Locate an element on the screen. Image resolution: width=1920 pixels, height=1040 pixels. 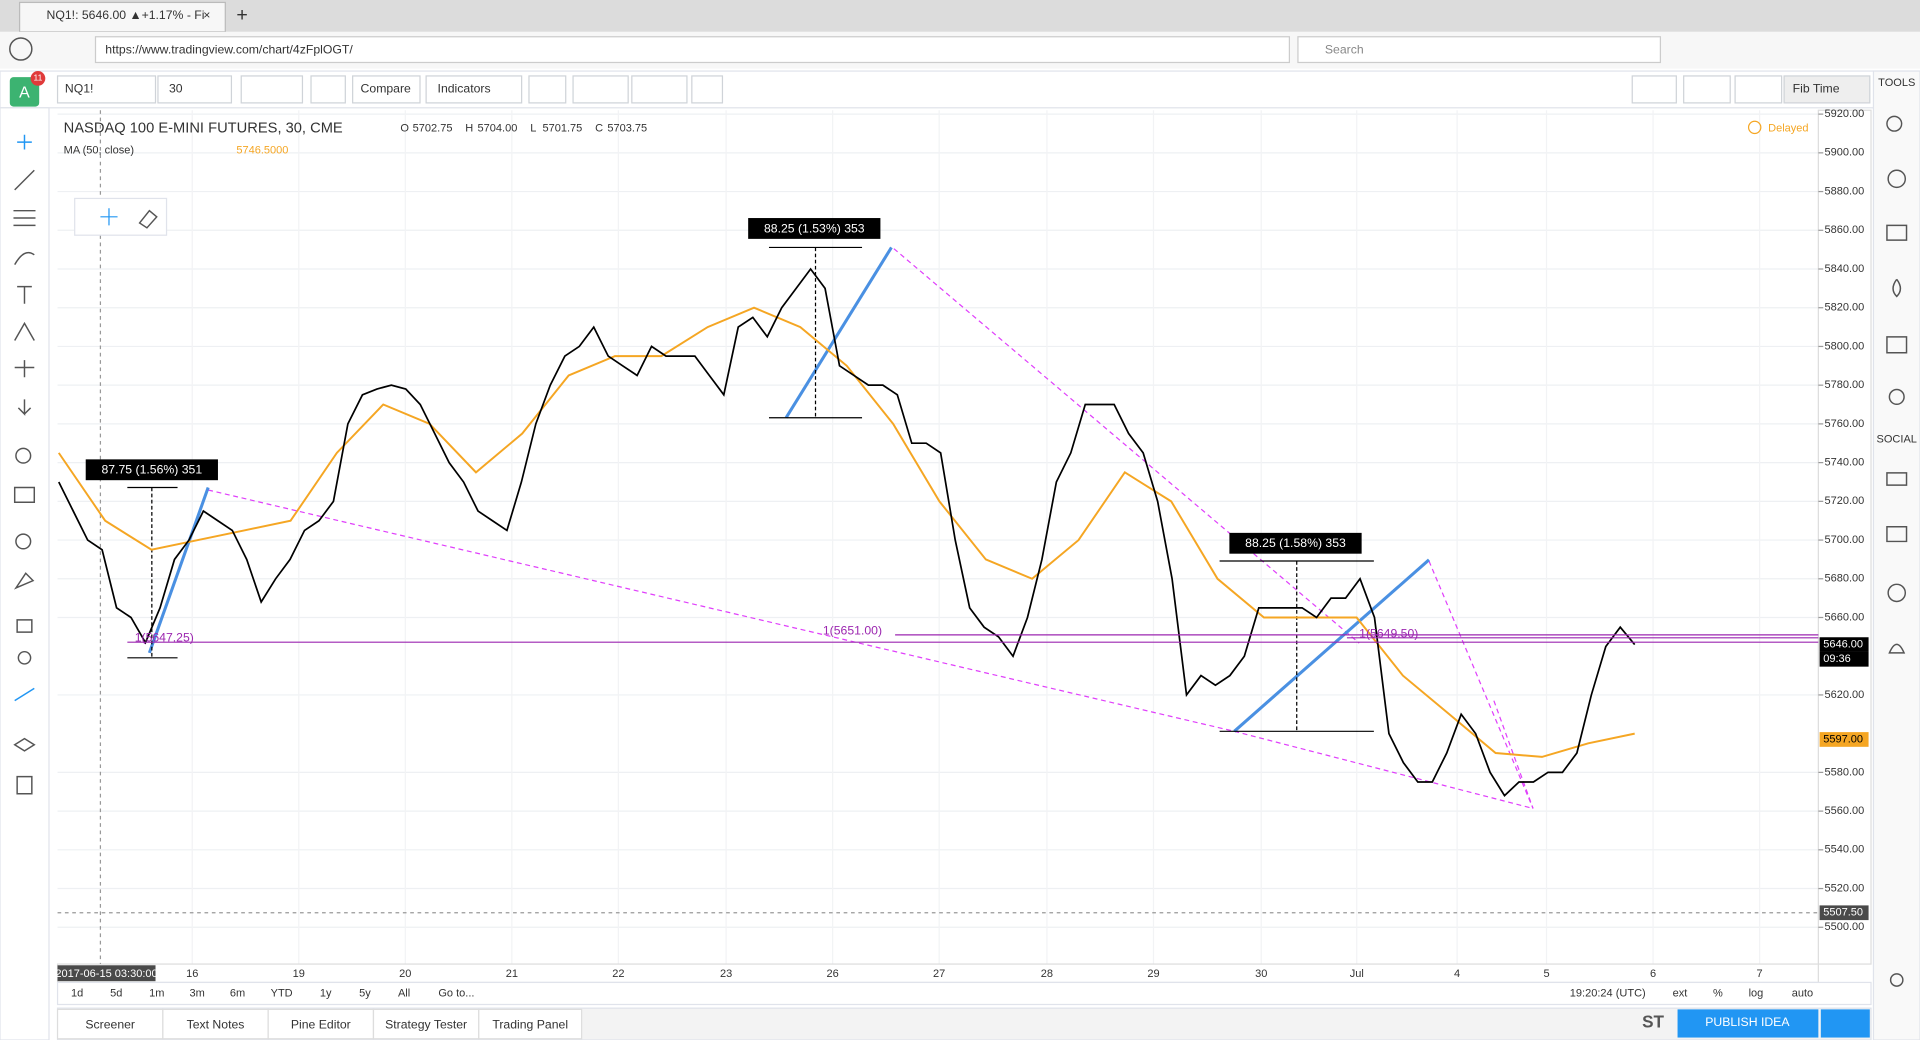
range-button: 1m is located at coordinates (156, 993).